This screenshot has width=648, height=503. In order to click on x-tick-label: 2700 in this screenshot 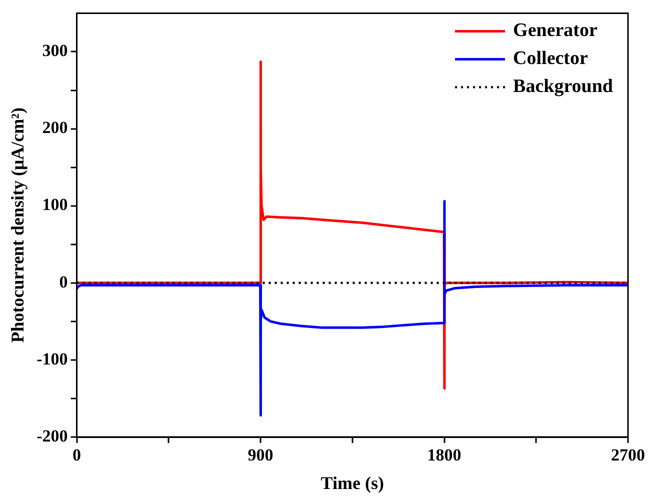, I will do `click(628, 455)`.